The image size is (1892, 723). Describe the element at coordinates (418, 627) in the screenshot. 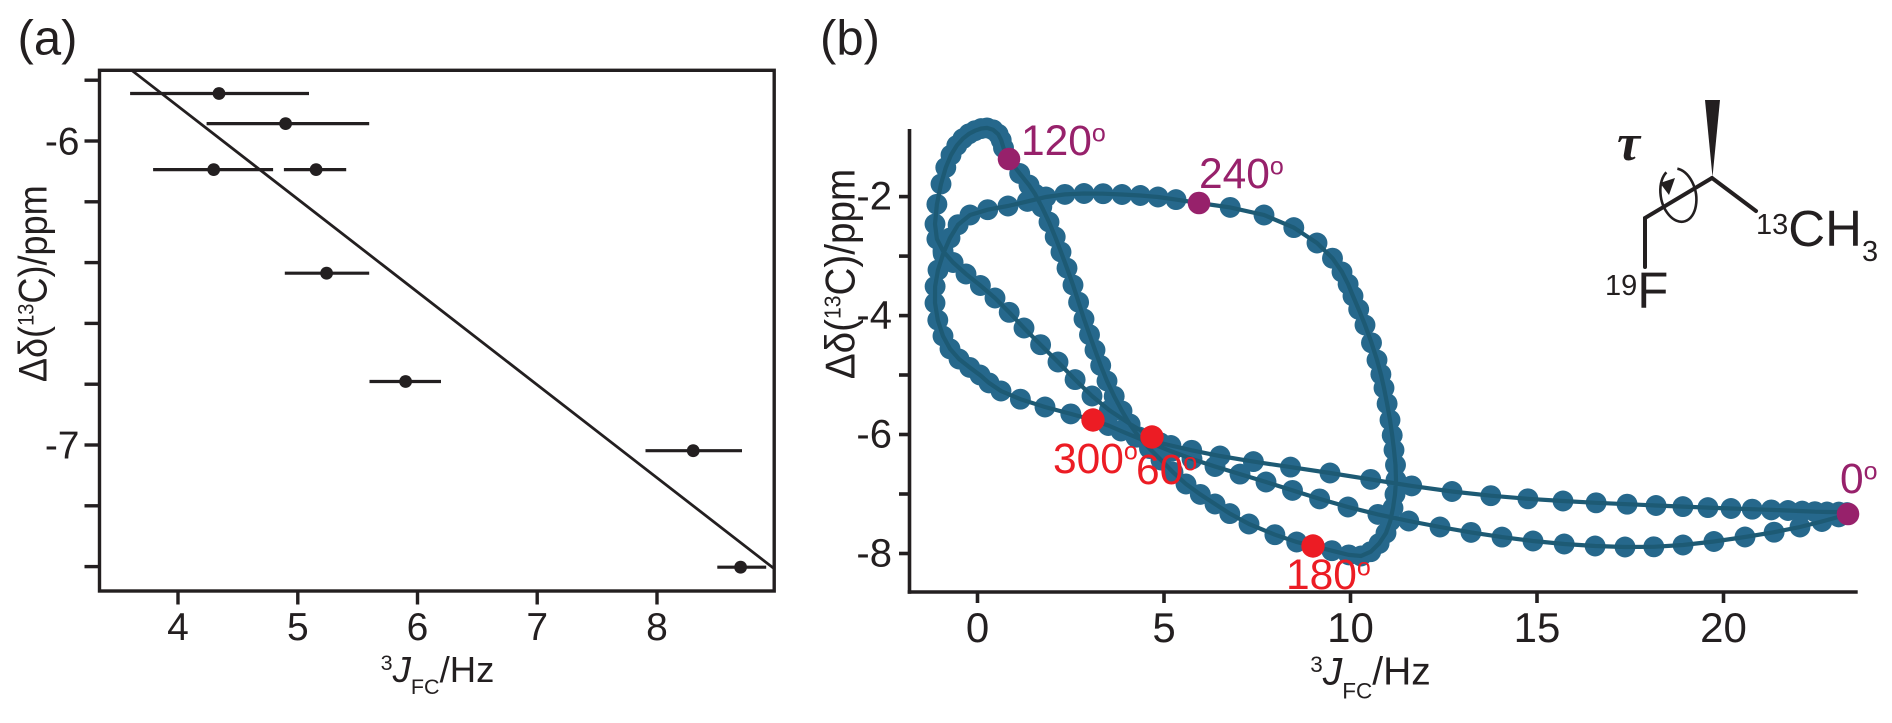

I see `svg-text: 6` at that location.